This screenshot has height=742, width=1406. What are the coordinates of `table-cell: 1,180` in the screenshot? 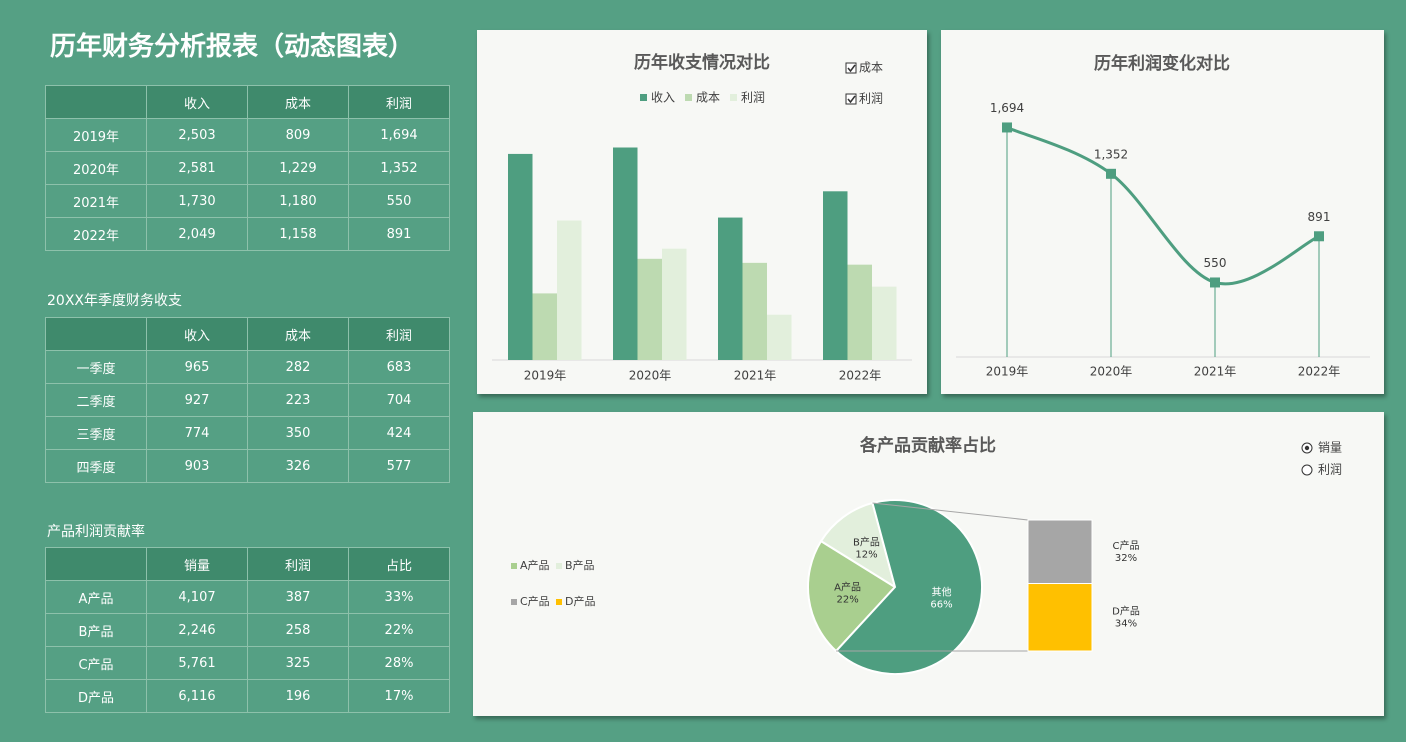 It's located at (298, 201).